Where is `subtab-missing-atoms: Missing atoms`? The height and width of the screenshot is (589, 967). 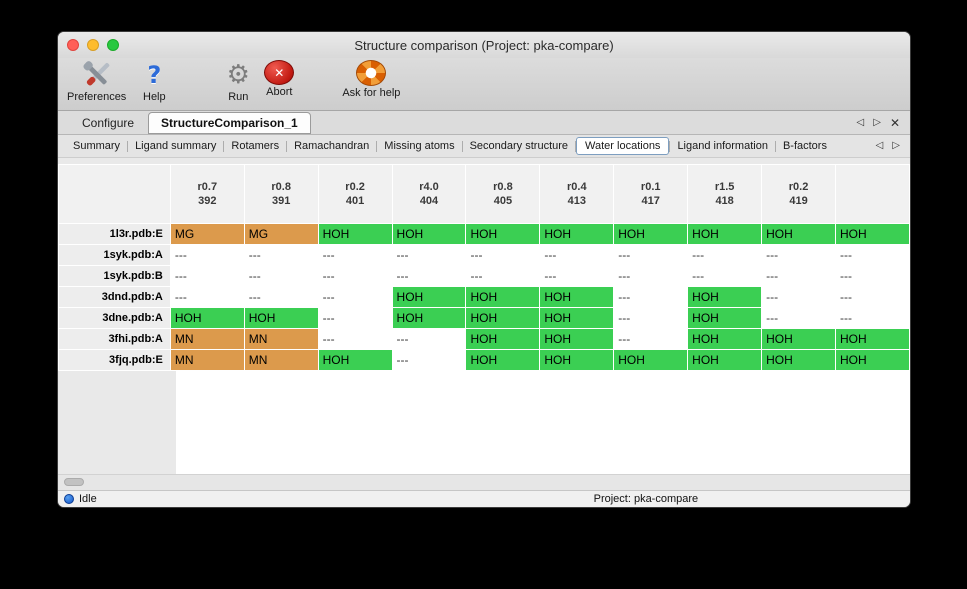 subtab-missing-atoms: Missing atoms is located at coordinates (419, 146).